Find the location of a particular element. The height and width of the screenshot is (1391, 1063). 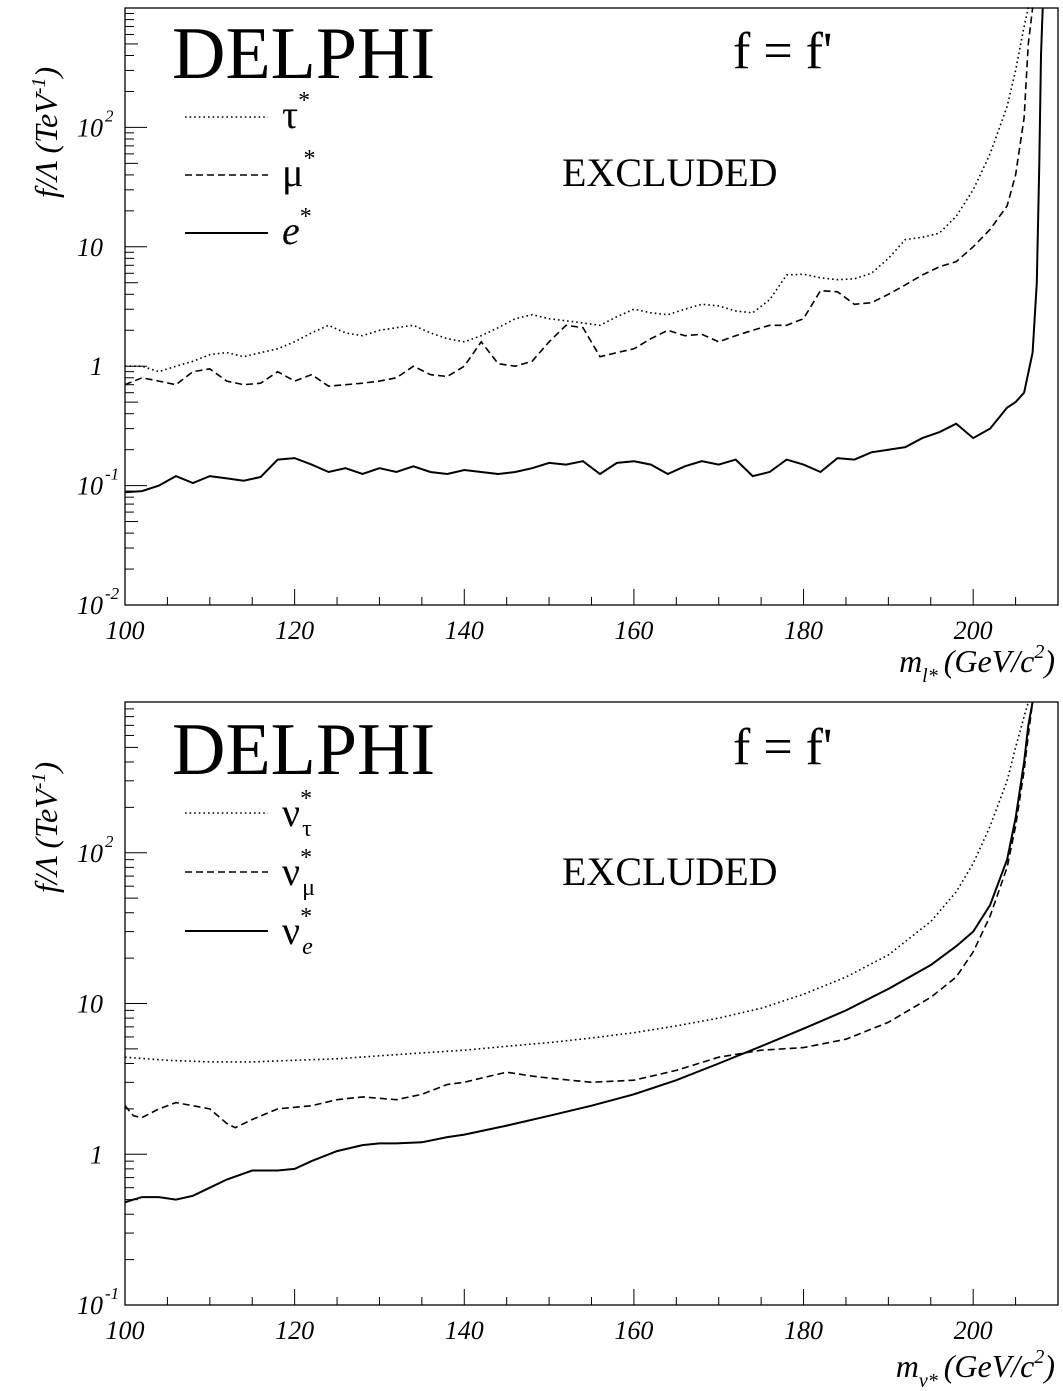

bottom-legend: ν* τ ν* μ ν* e is located at coordinates (250, 873).